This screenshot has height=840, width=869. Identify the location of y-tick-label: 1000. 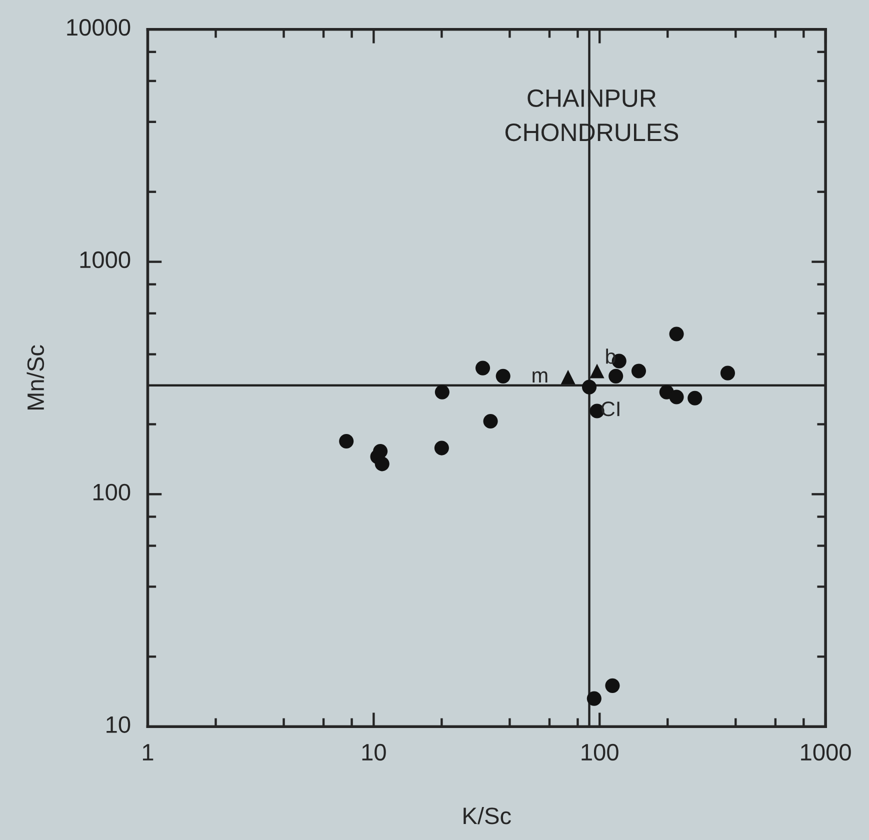
(105, 259).